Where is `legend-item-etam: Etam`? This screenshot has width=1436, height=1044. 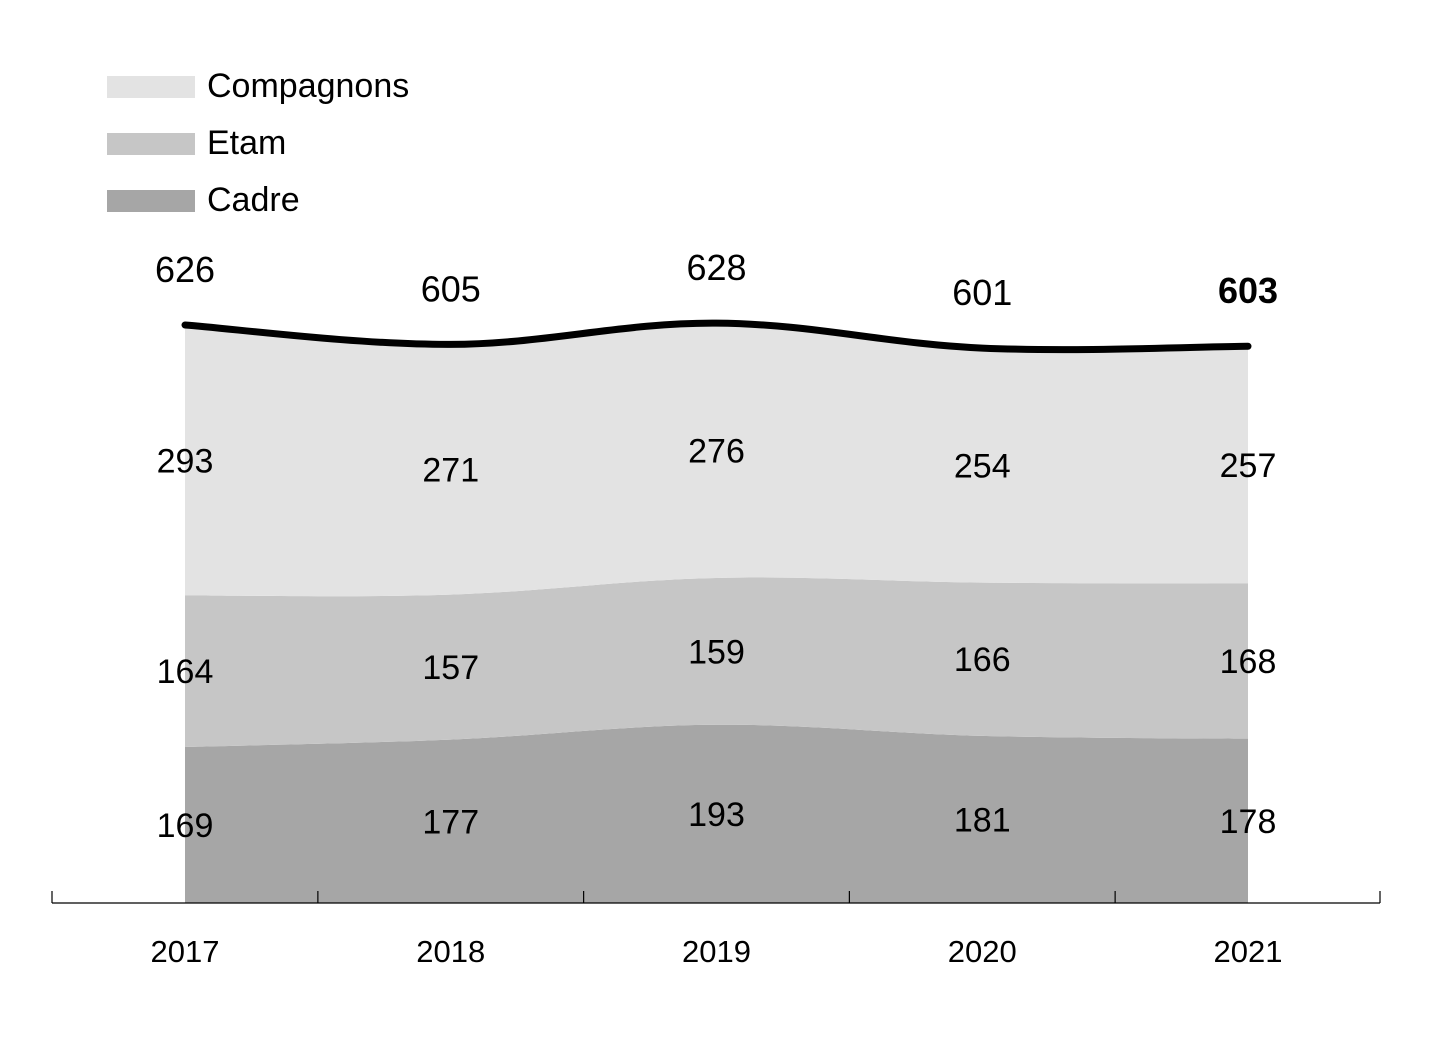
legend-item-etam: Etam is located at coordinates (258, 143).